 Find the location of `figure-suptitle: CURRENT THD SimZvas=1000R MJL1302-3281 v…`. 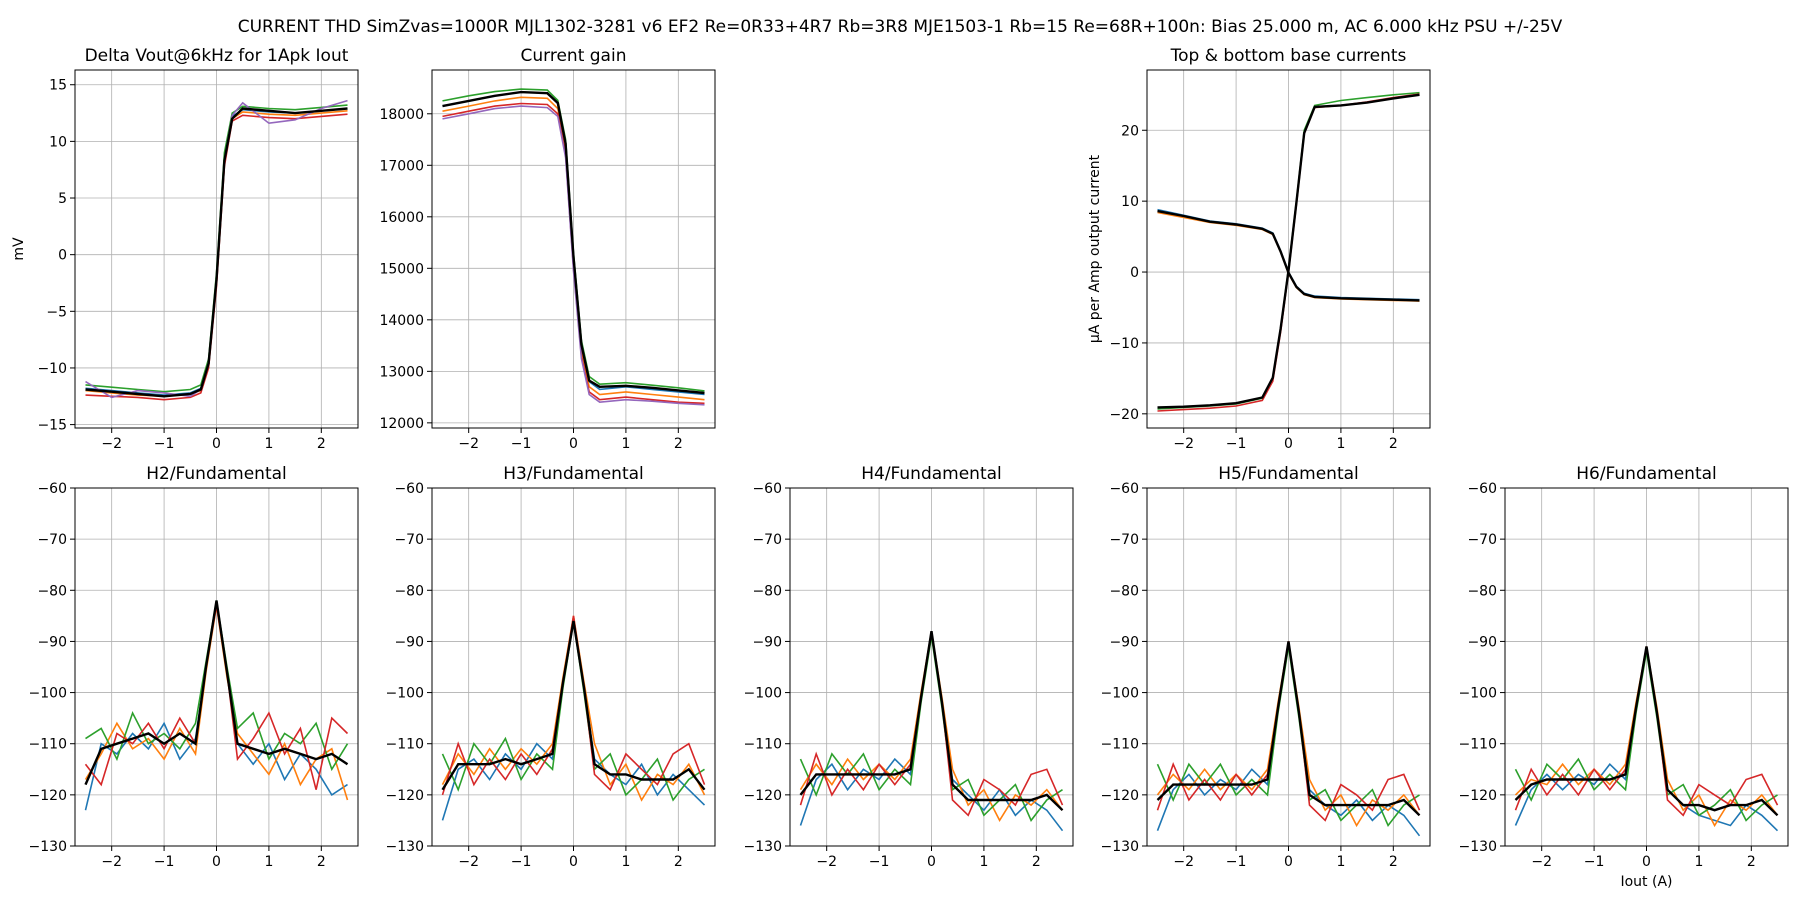

figure-suptitle: CURRENT THD SimZvas=1000R MJL1302-3281 v… is located at coordinates (900, 27).